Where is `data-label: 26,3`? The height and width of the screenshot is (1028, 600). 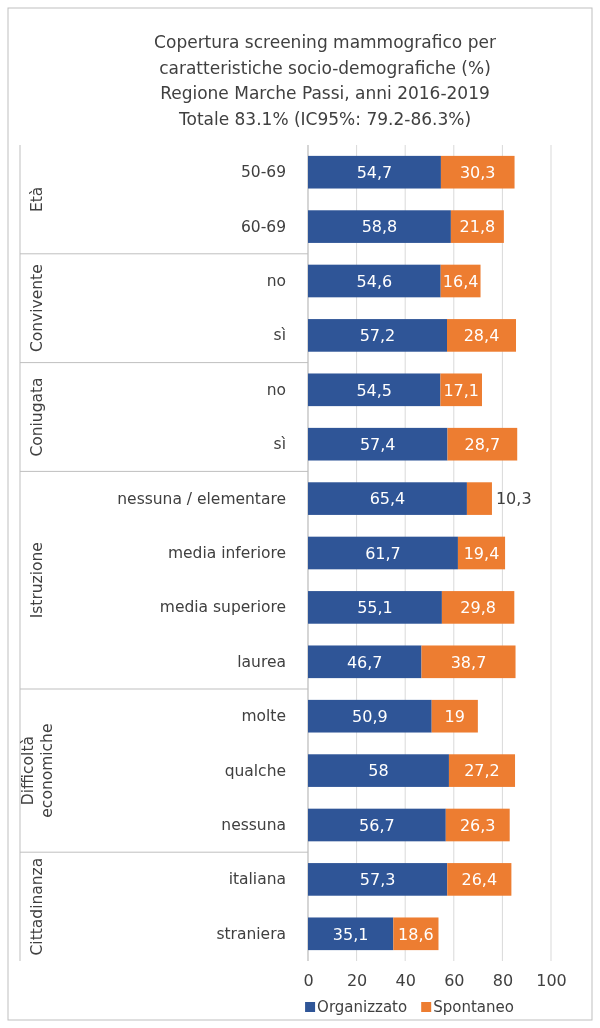
data-label: 26,3 is located at coordinates (477, 825).